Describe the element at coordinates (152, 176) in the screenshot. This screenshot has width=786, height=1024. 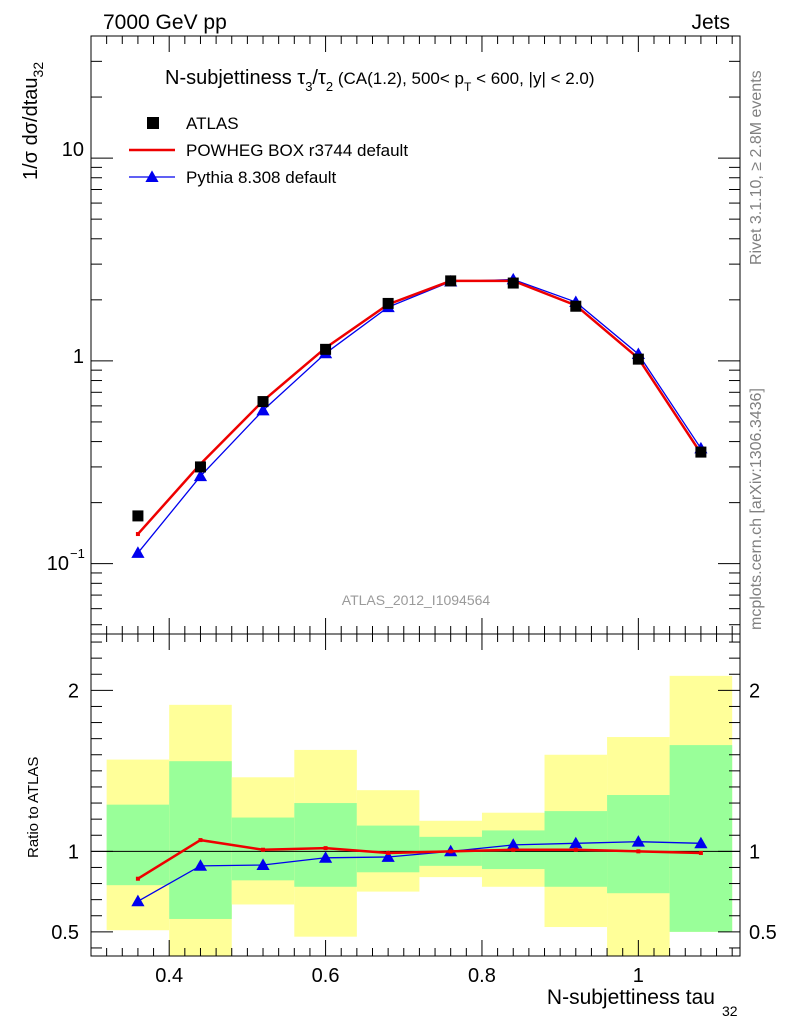
I see `legend-marker-pythia` at that location.